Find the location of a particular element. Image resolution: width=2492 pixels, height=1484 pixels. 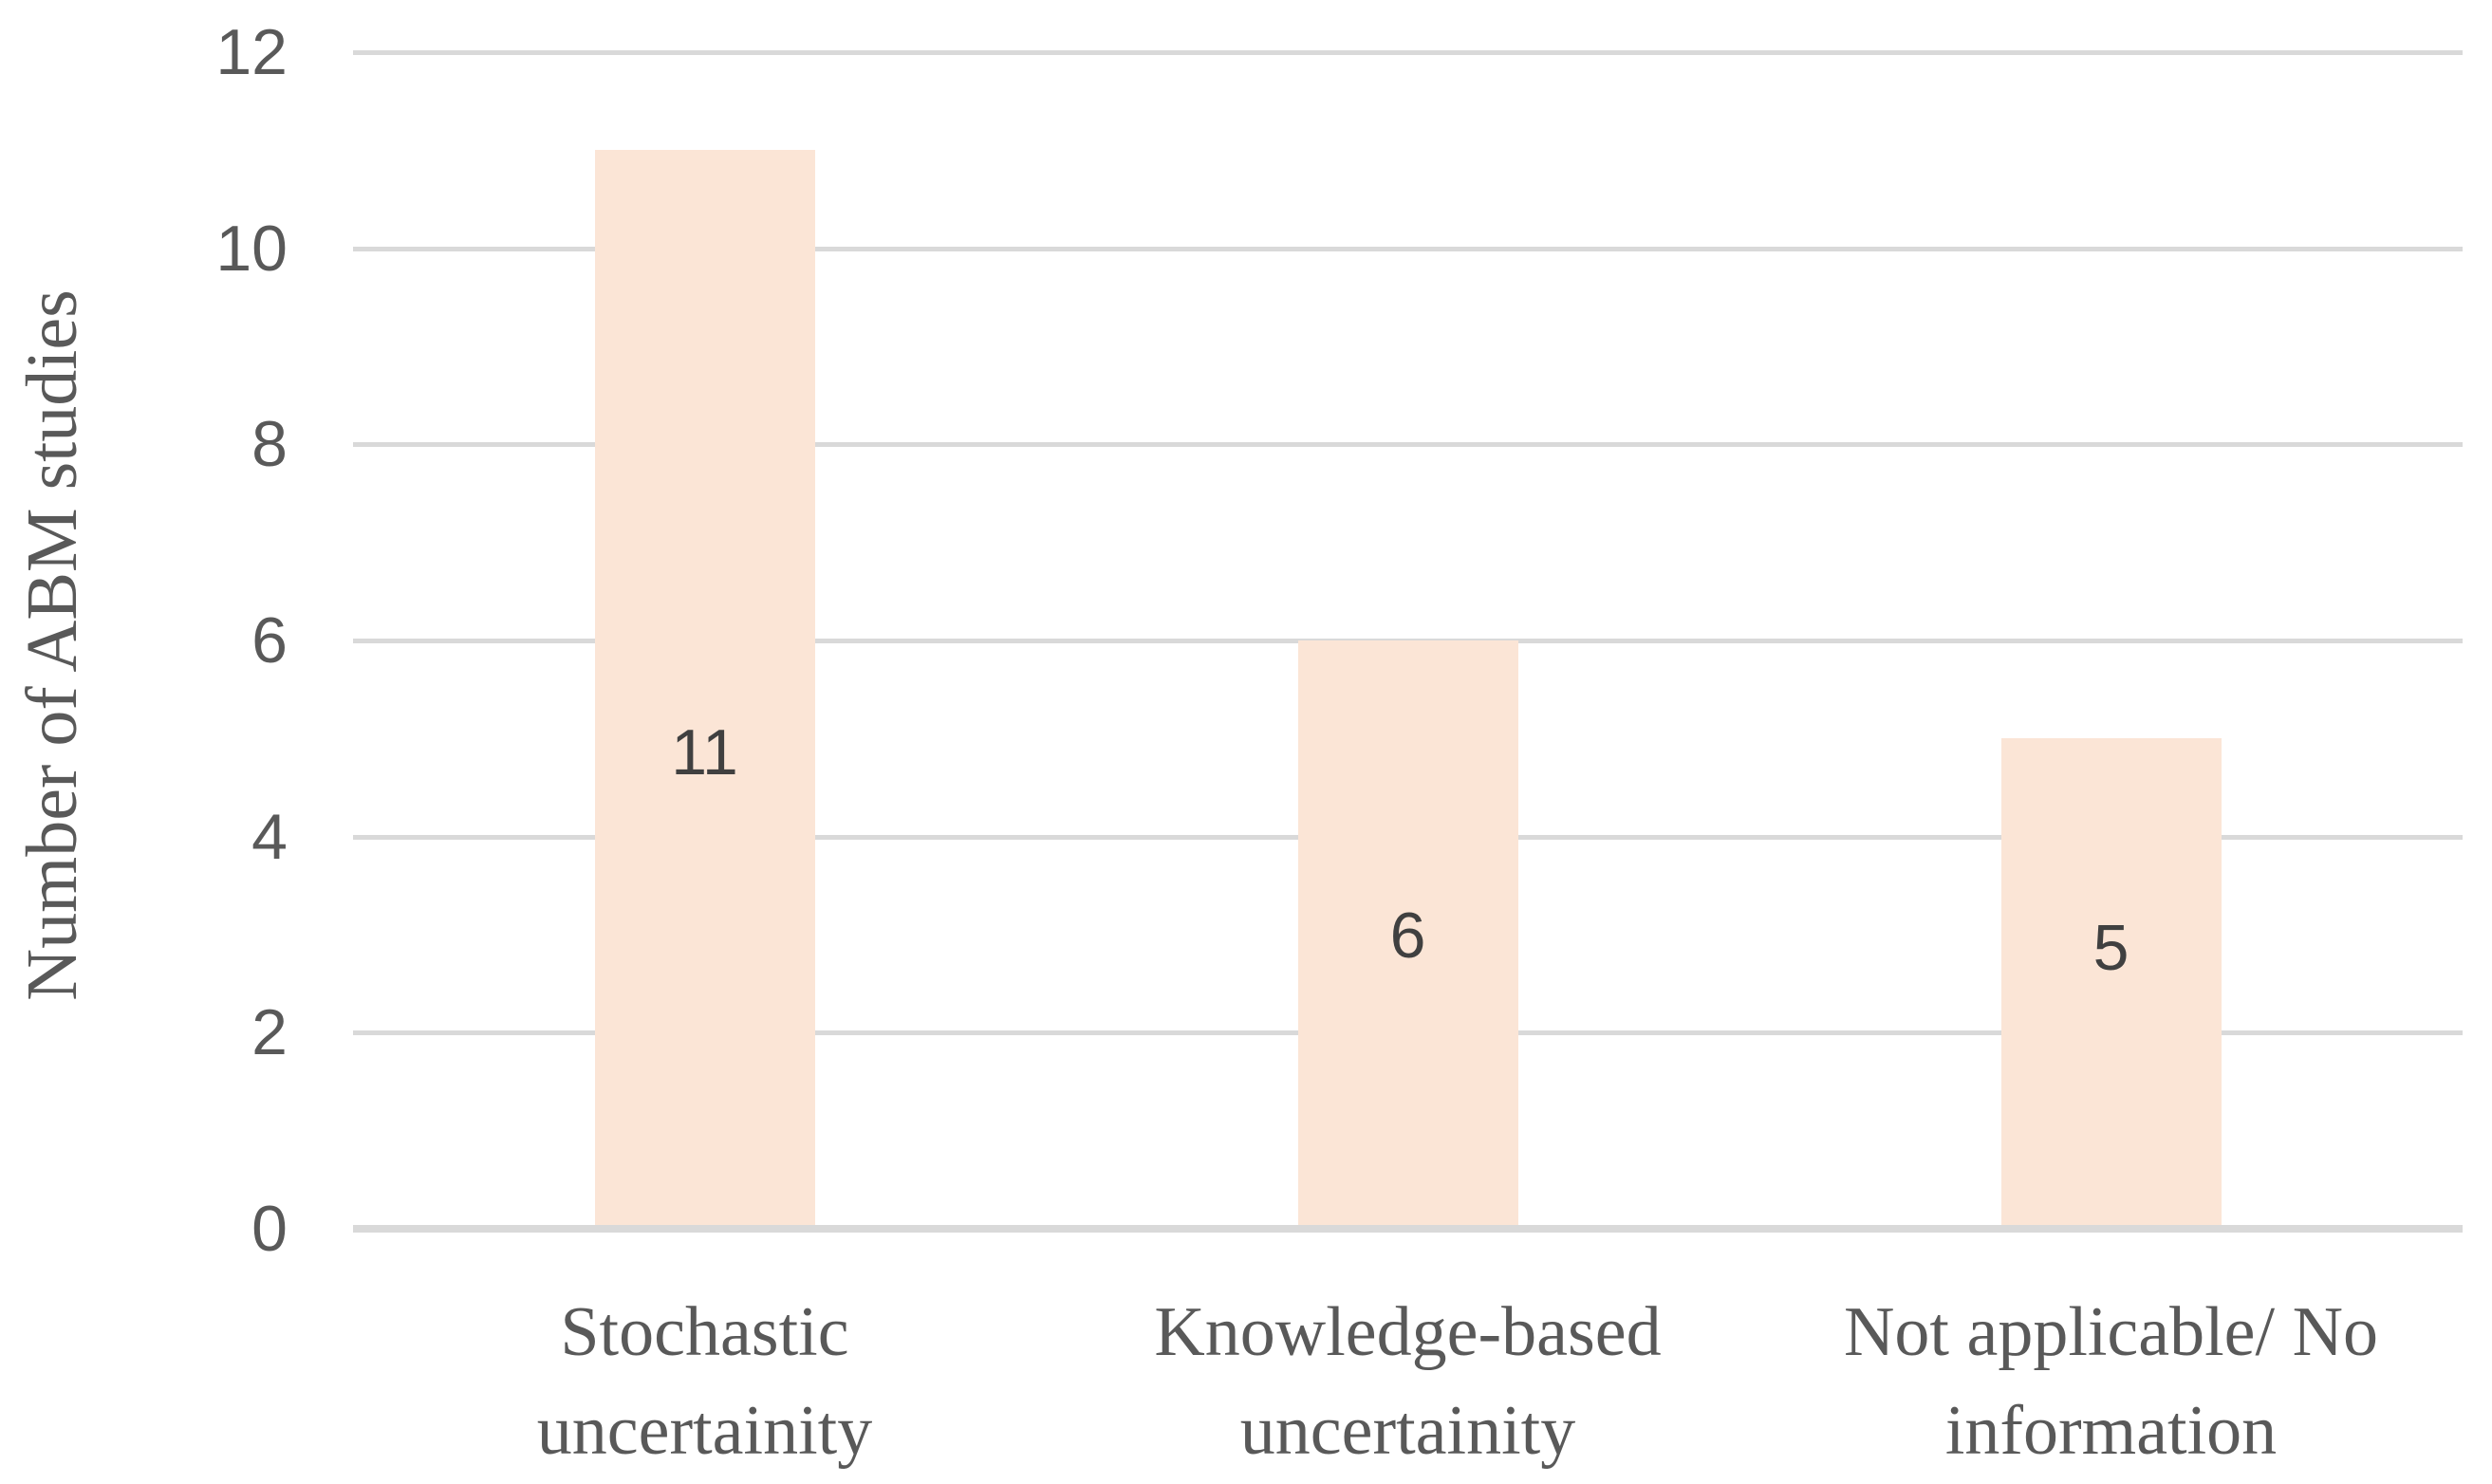

x-axis-category-label-line: Stochastic is located at coordinates (705, 1332).